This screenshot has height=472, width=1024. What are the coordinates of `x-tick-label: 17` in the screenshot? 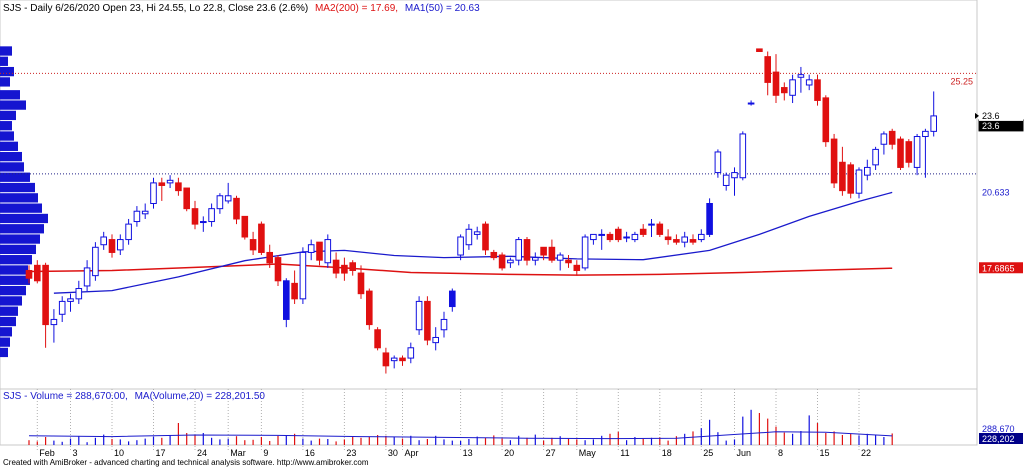 It's located at (161, 453).